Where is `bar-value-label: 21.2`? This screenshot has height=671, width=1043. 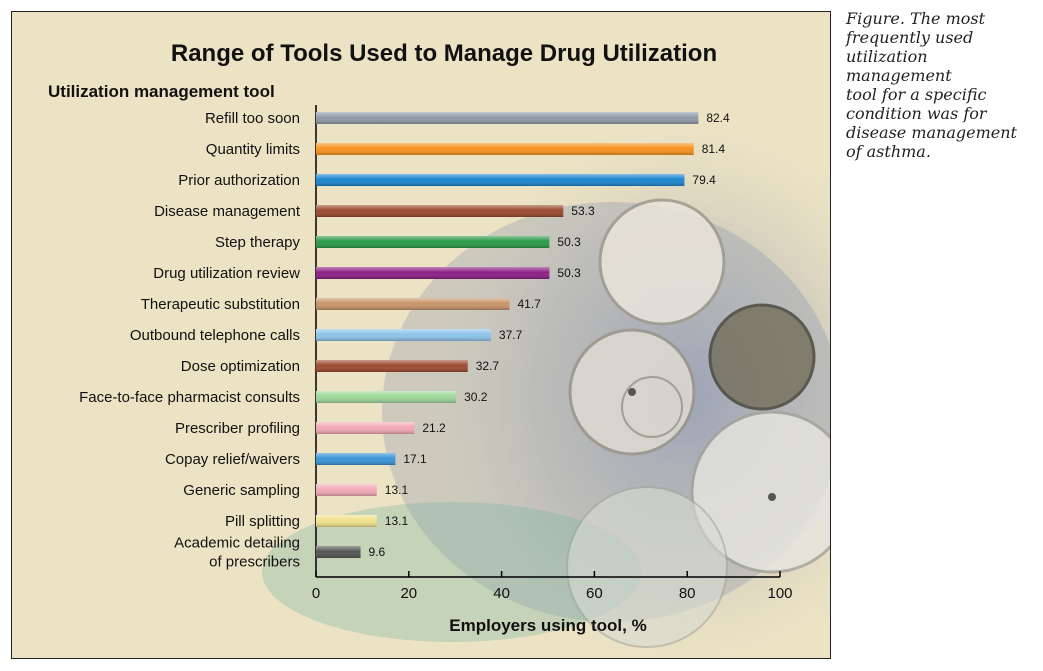 bar-value-label: 21.2 is located at coordinates (434, 428).